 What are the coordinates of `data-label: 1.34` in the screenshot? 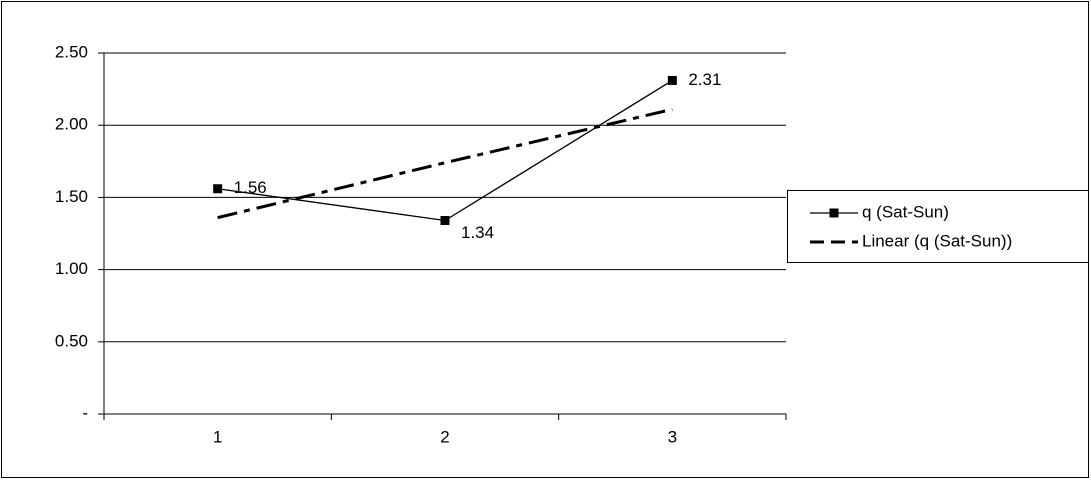 It's located at (477, 232).